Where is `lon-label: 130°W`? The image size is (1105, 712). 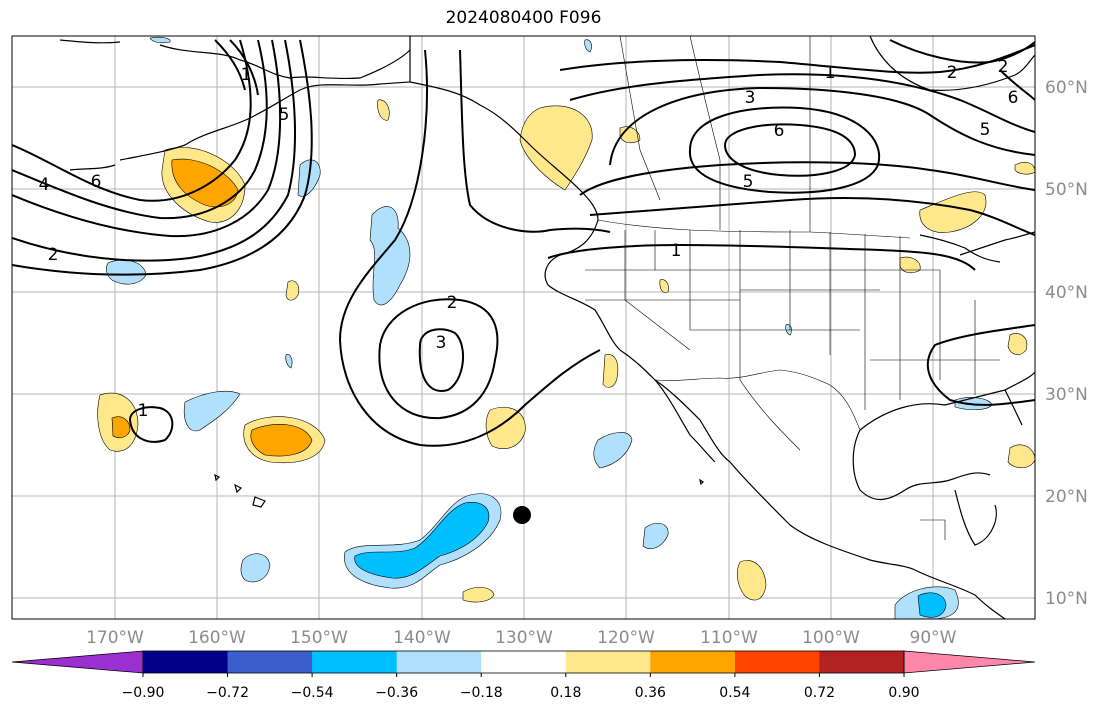 lon-label: 130°W is located at coordinates (524, 638).